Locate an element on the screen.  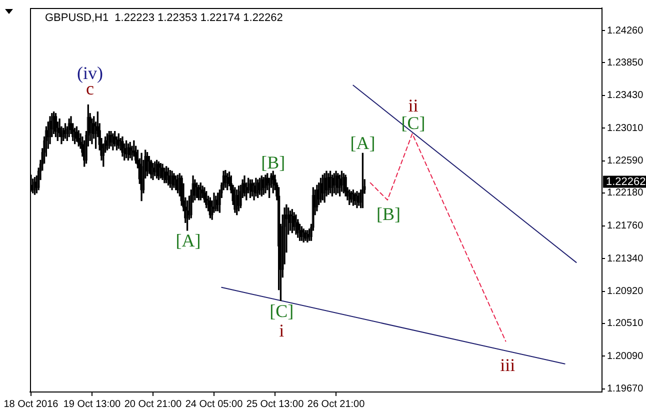
x-tick-label: 18 Oct 2016 is located at coordinates (31, 404).